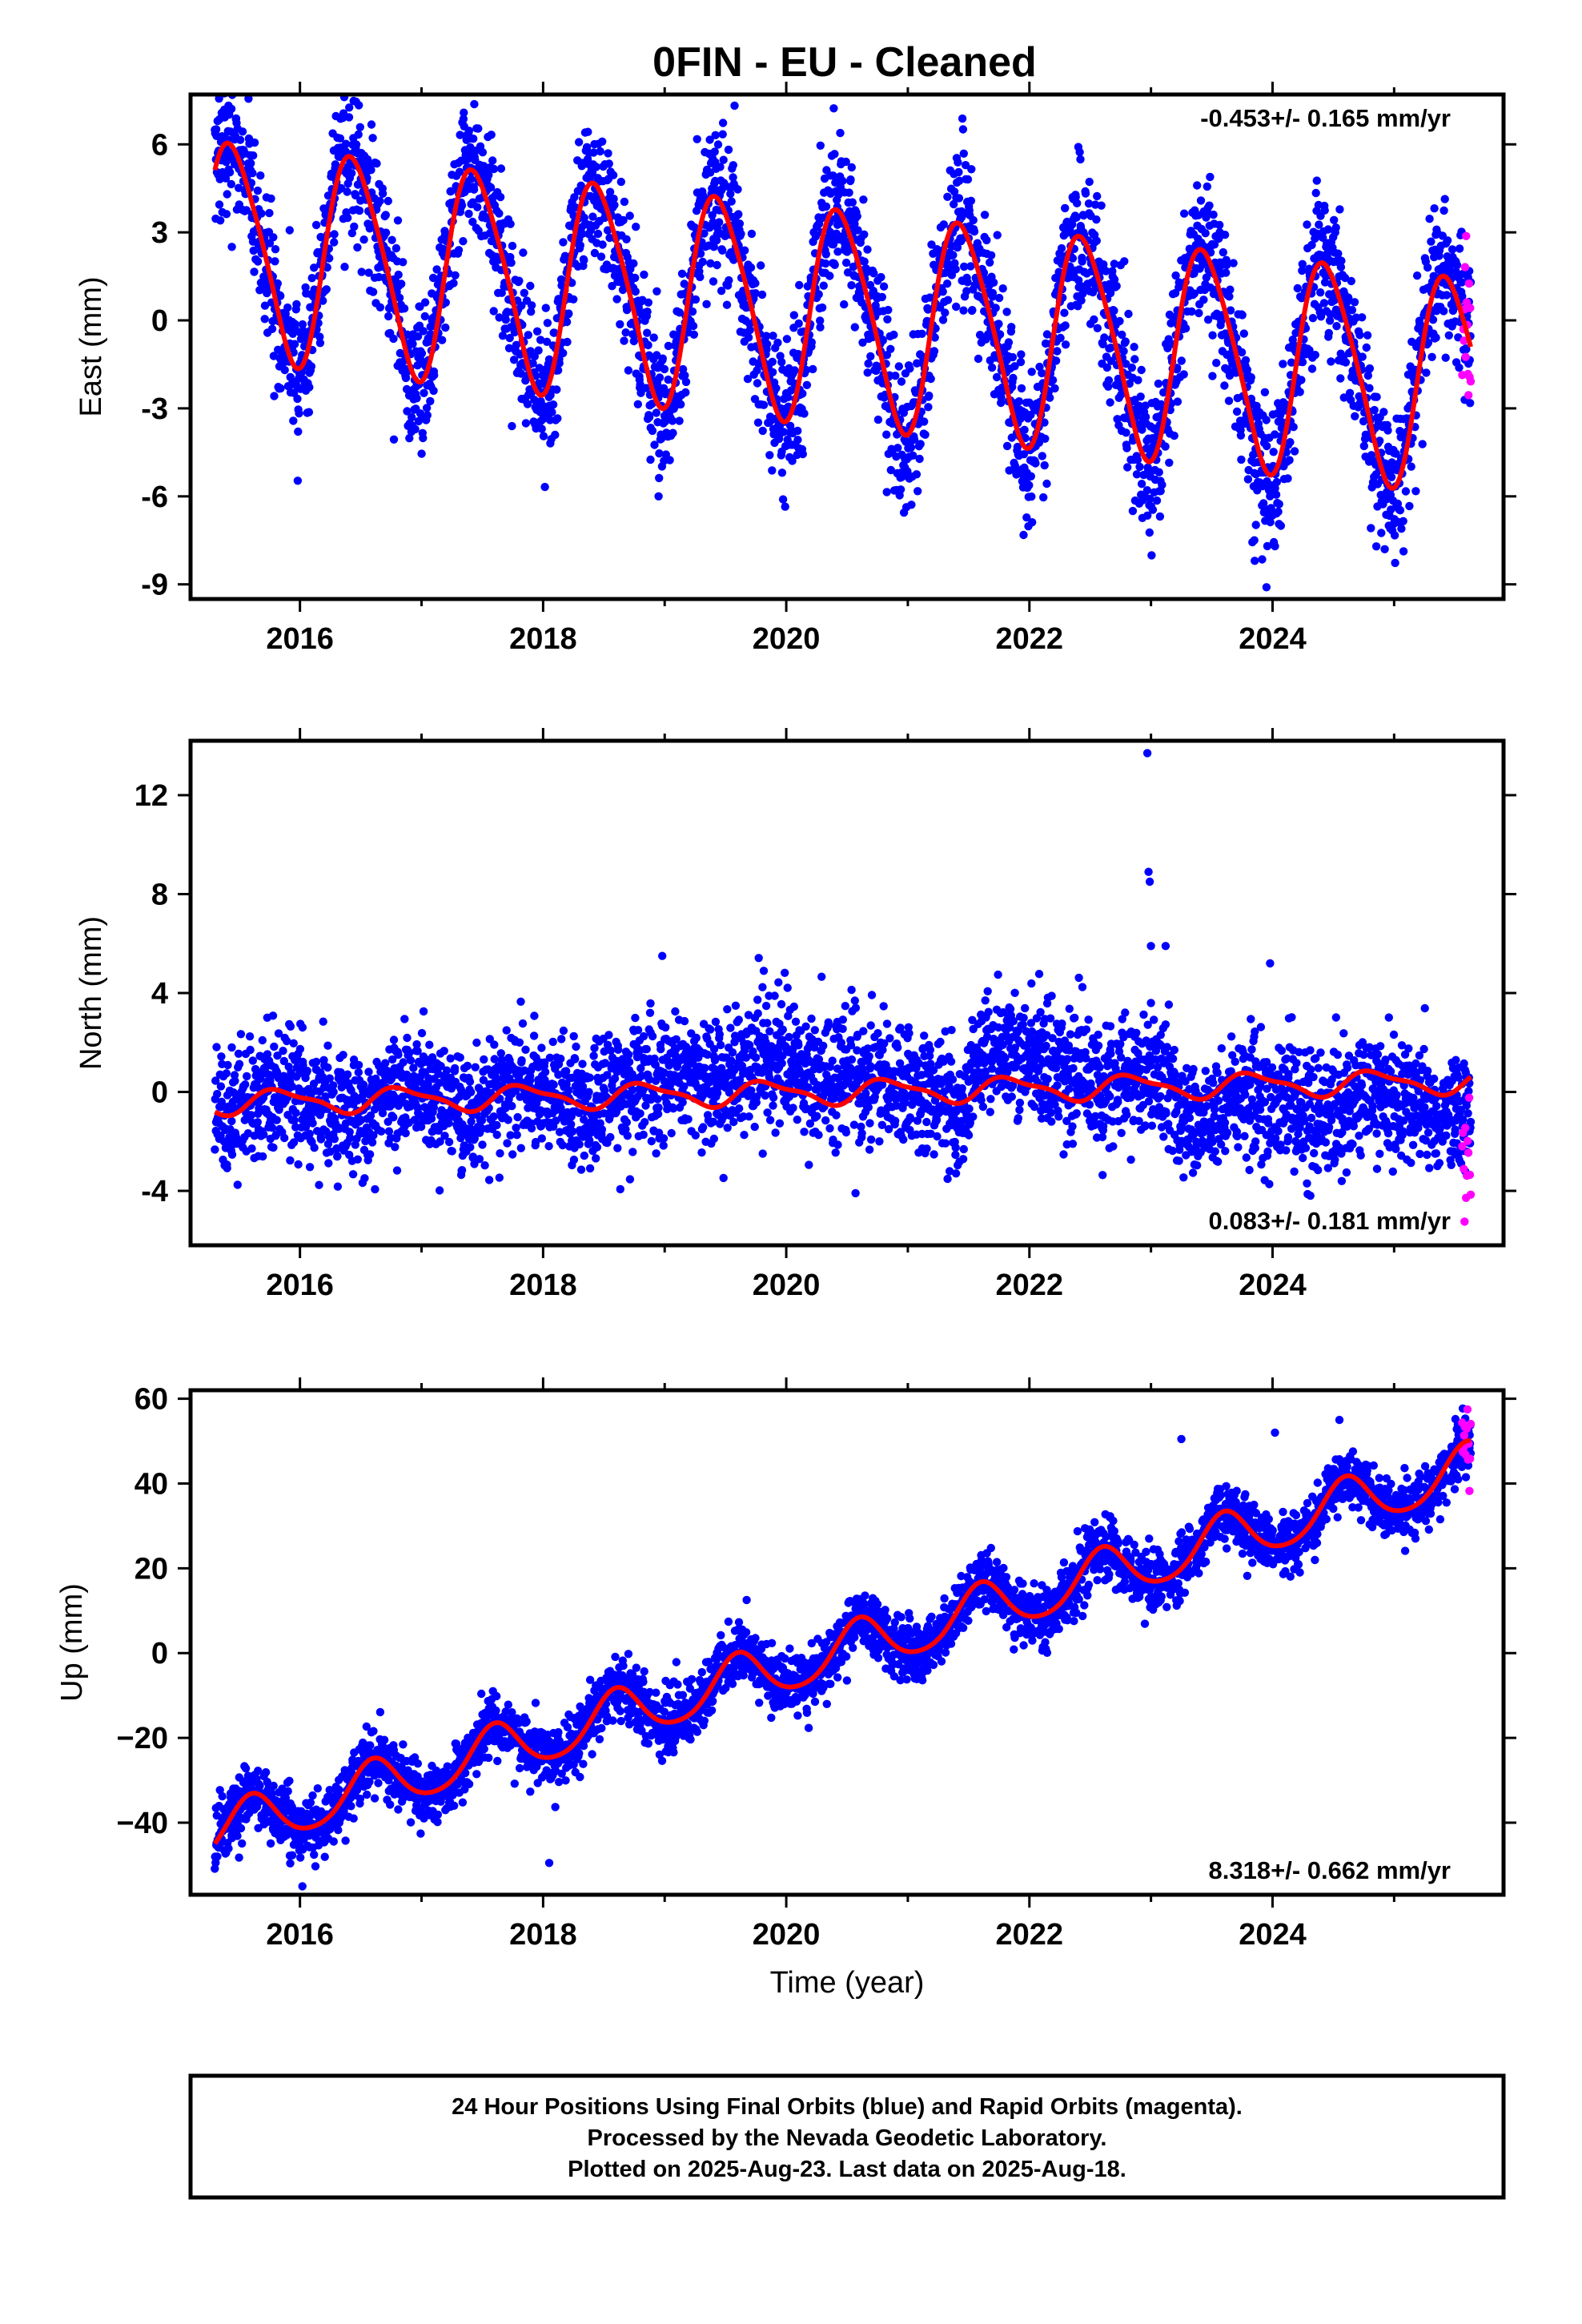  What do you see at coordinates (154, 409) in the screenshot?
I see `y-tick-label: -3` at bounding box center [154, 409].